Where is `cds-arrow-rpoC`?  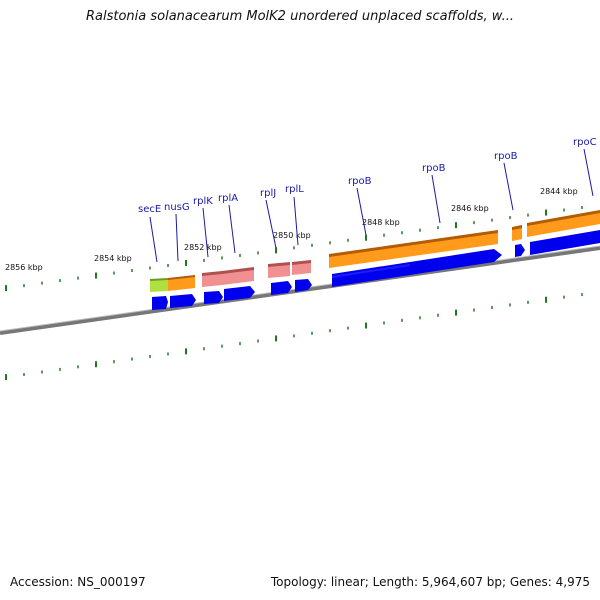
cds-arrow-rpoC is located at coordinates (565, 242).